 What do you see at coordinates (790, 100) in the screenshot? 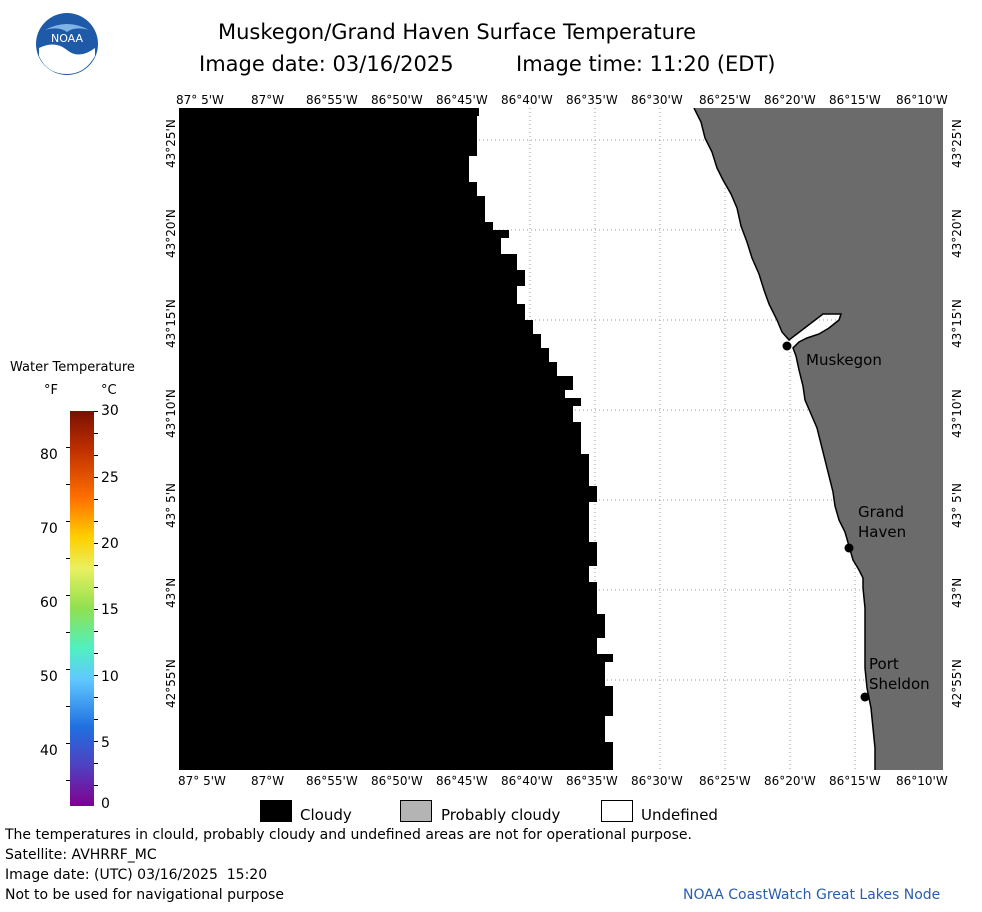
I see `lon-tick-top: 86°20'W` at bounding box center [790, 100].